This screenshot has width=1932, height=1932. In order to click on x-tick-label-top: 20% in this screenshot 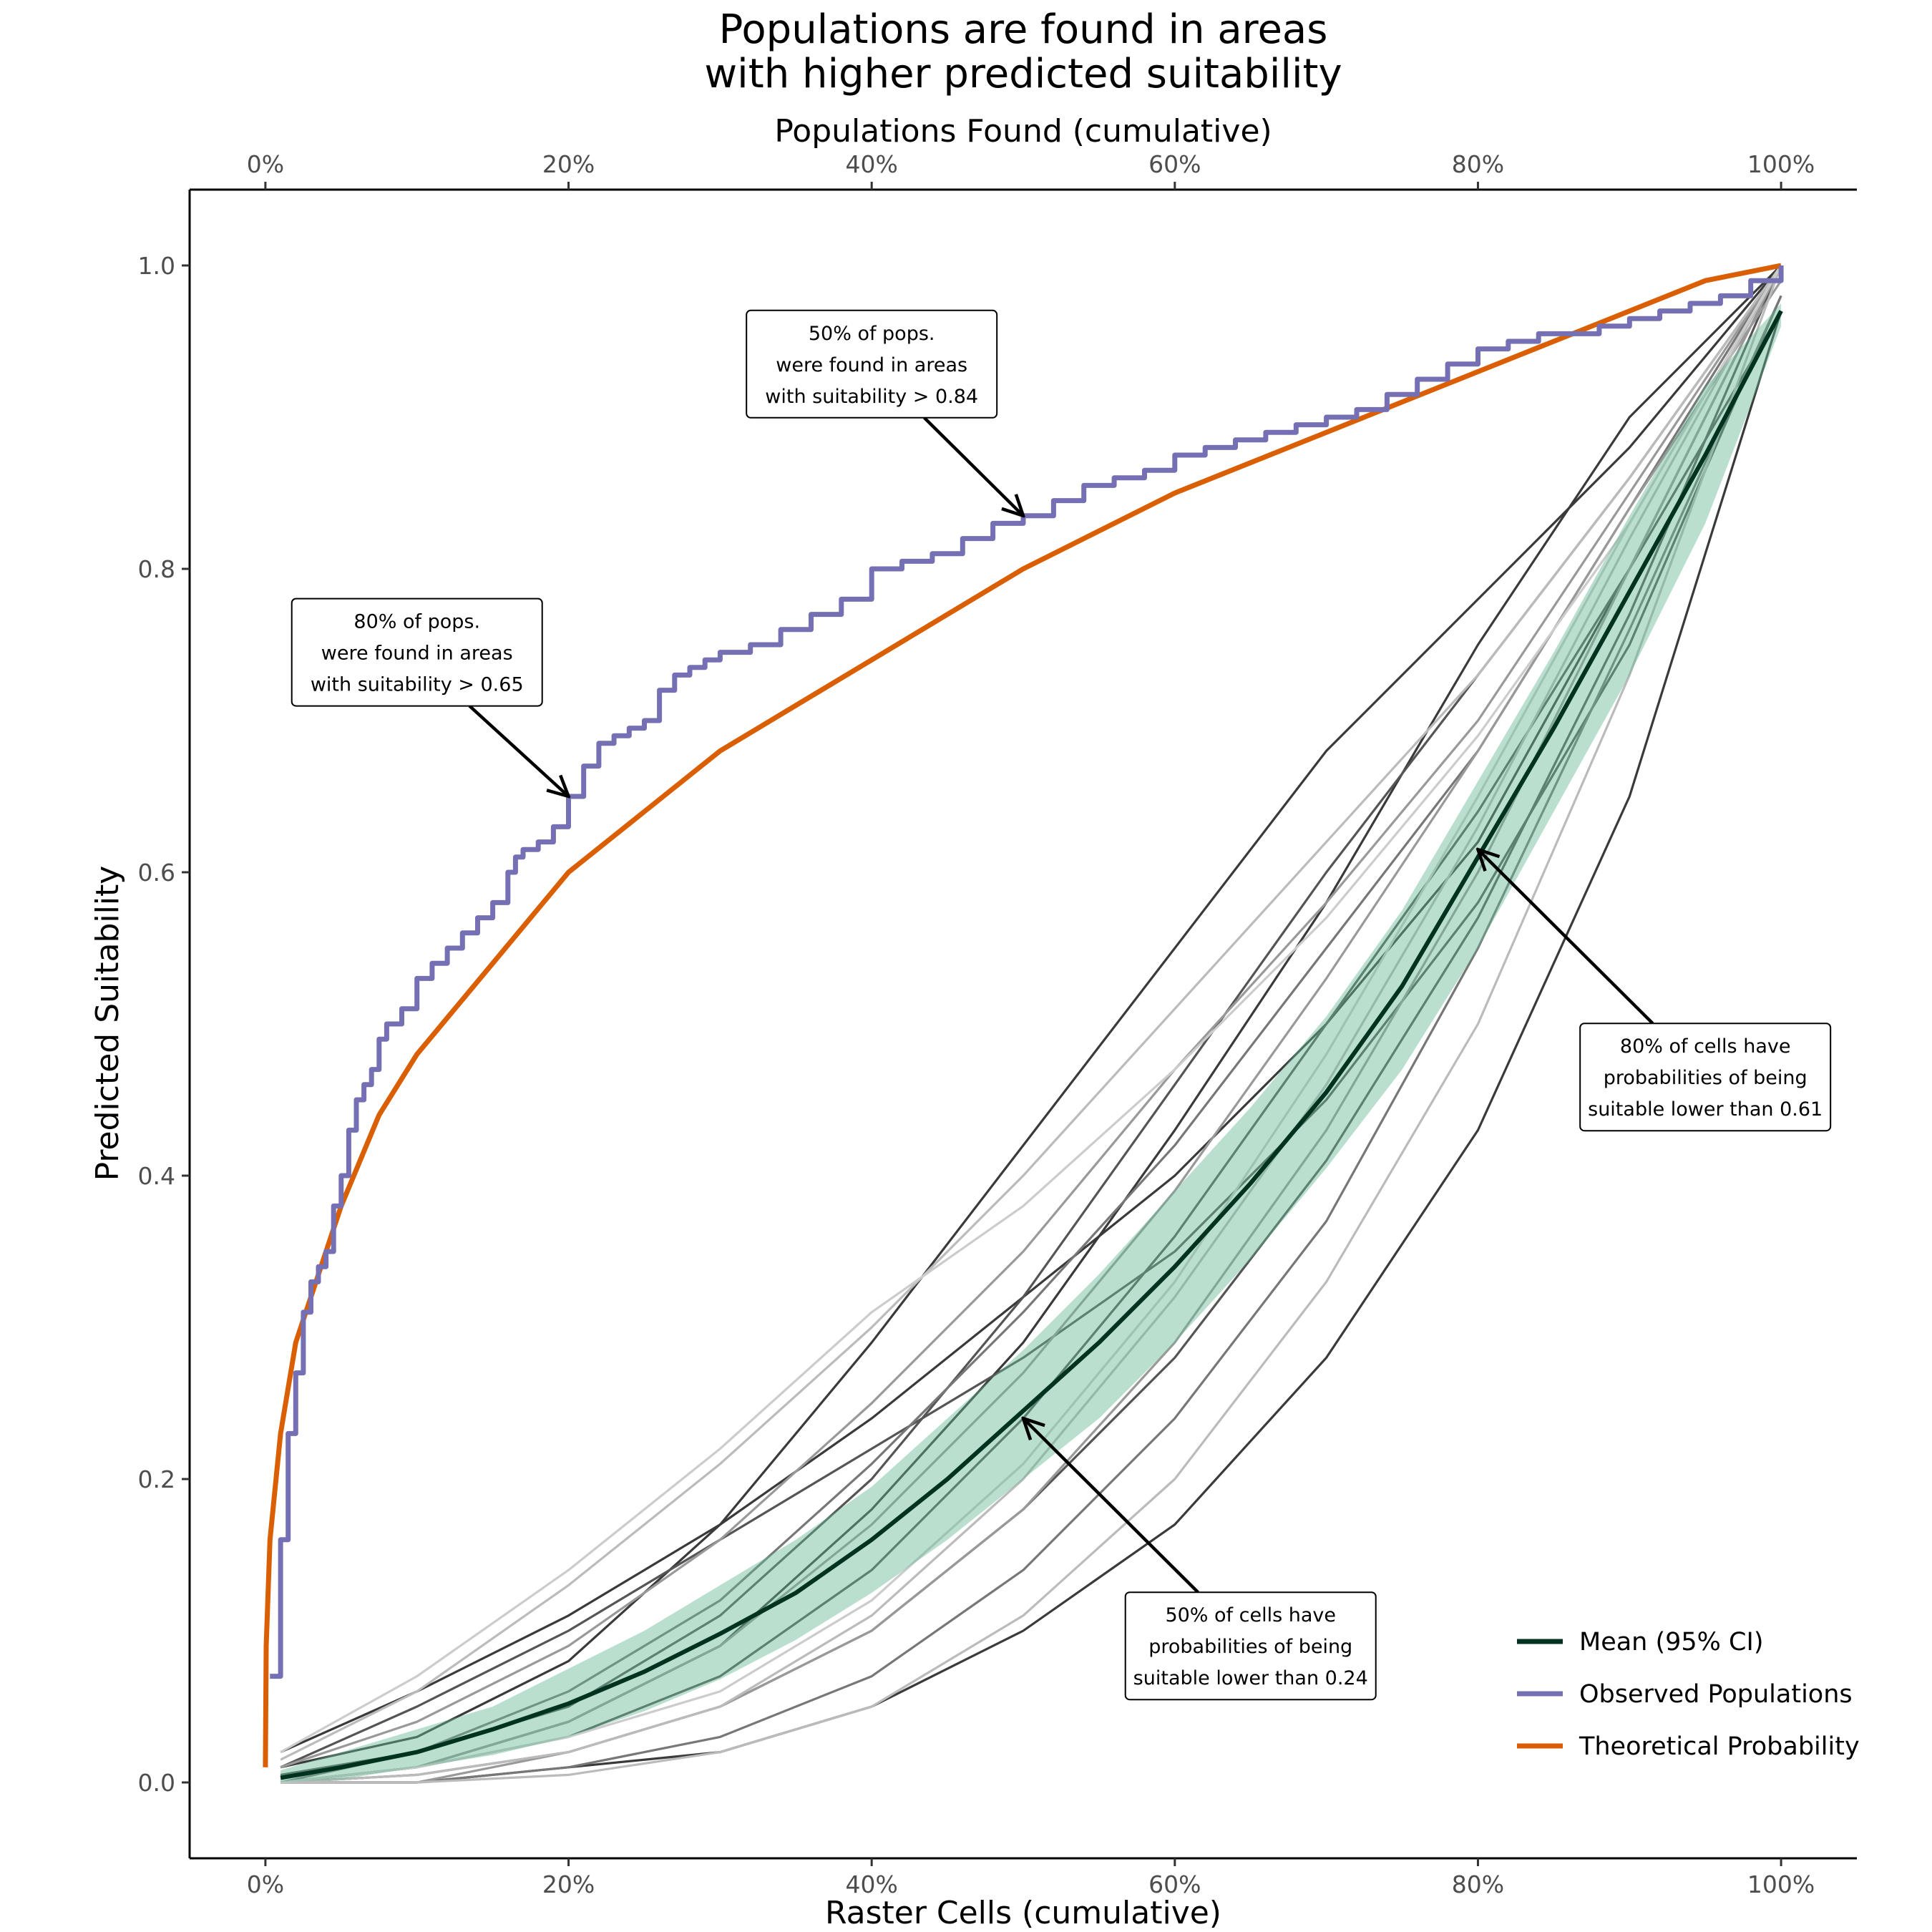, I will do `click(568, 164)`.